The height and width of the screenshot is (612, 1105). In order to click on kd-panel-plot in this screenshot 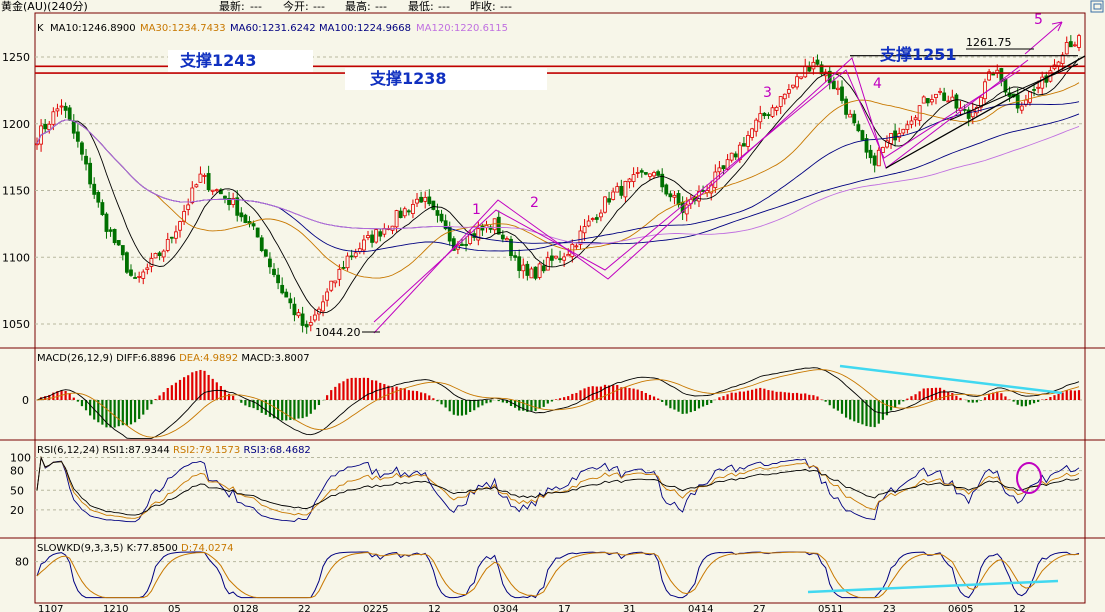, I will do `click(558, 575)`.